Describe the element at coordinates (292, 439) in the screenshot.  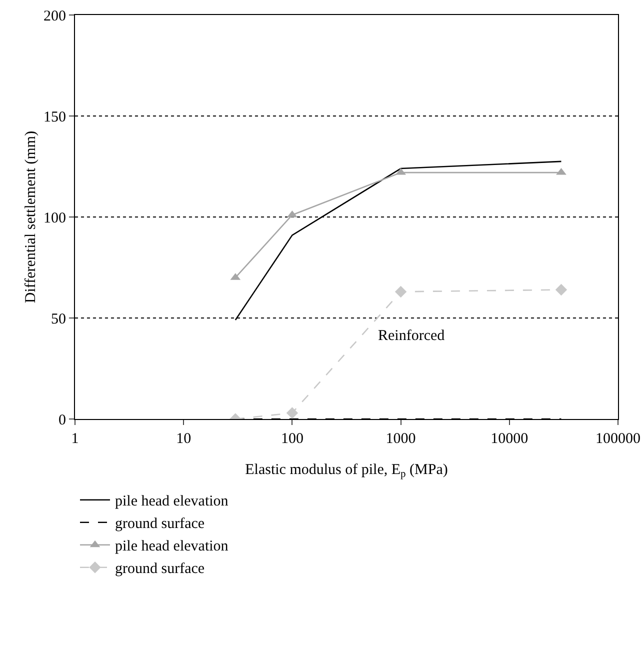
I see `x-tick-label: 100` at that location.